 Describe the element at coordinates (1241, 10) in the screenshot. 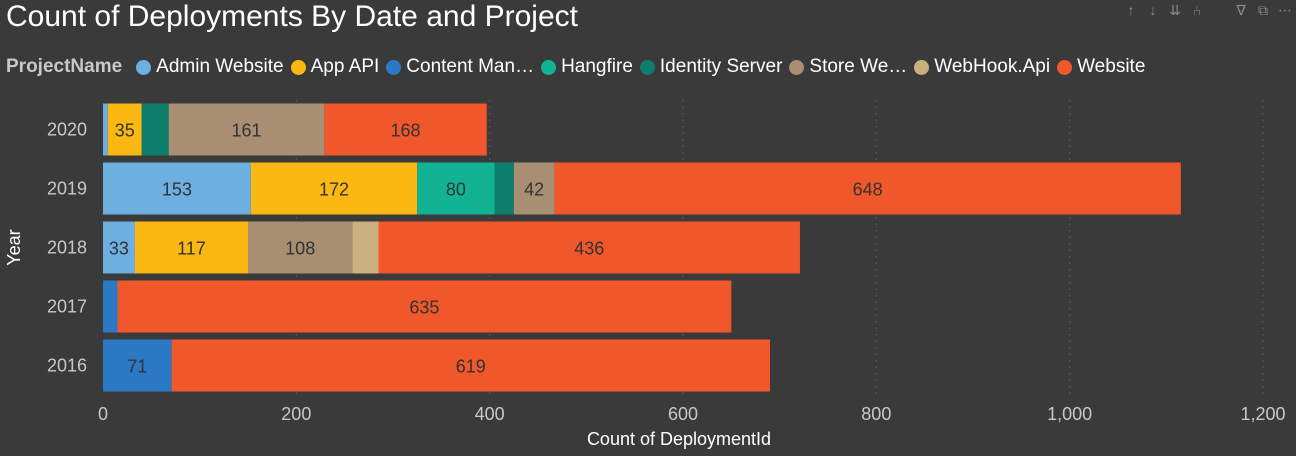

I see `filter-icon: ∇` at that location.